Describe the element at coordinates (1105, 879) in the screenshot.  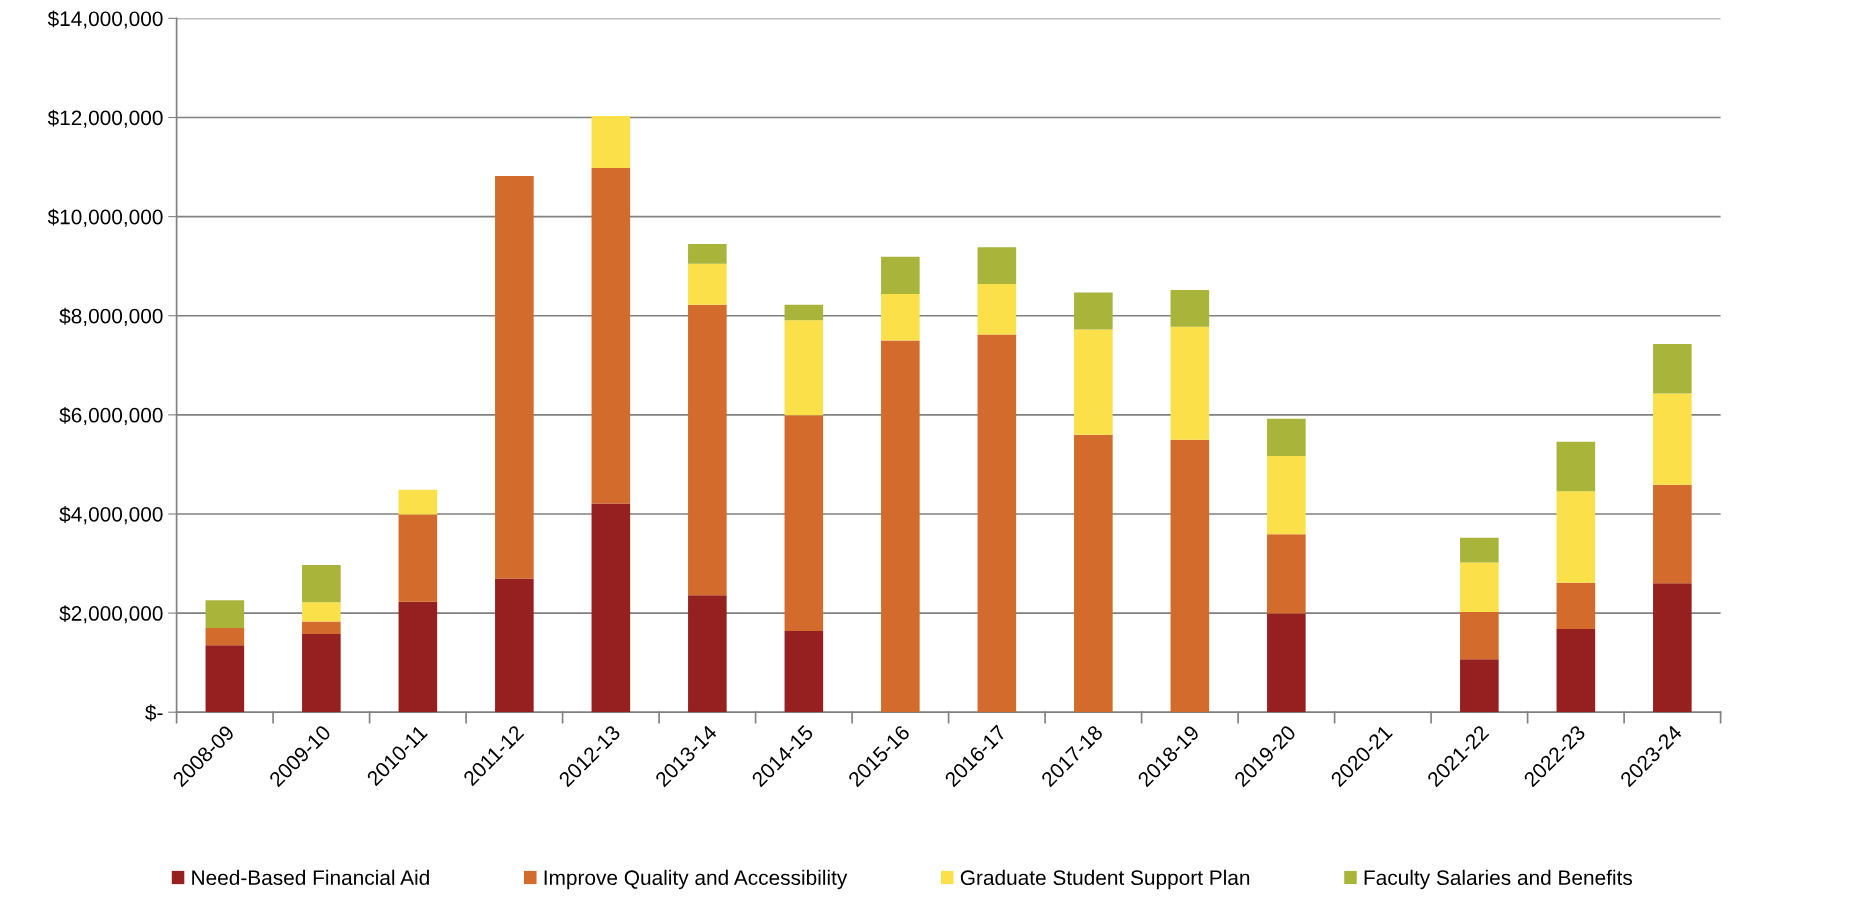
I see `legend-label: Graduate Student Support Plan` at that location.